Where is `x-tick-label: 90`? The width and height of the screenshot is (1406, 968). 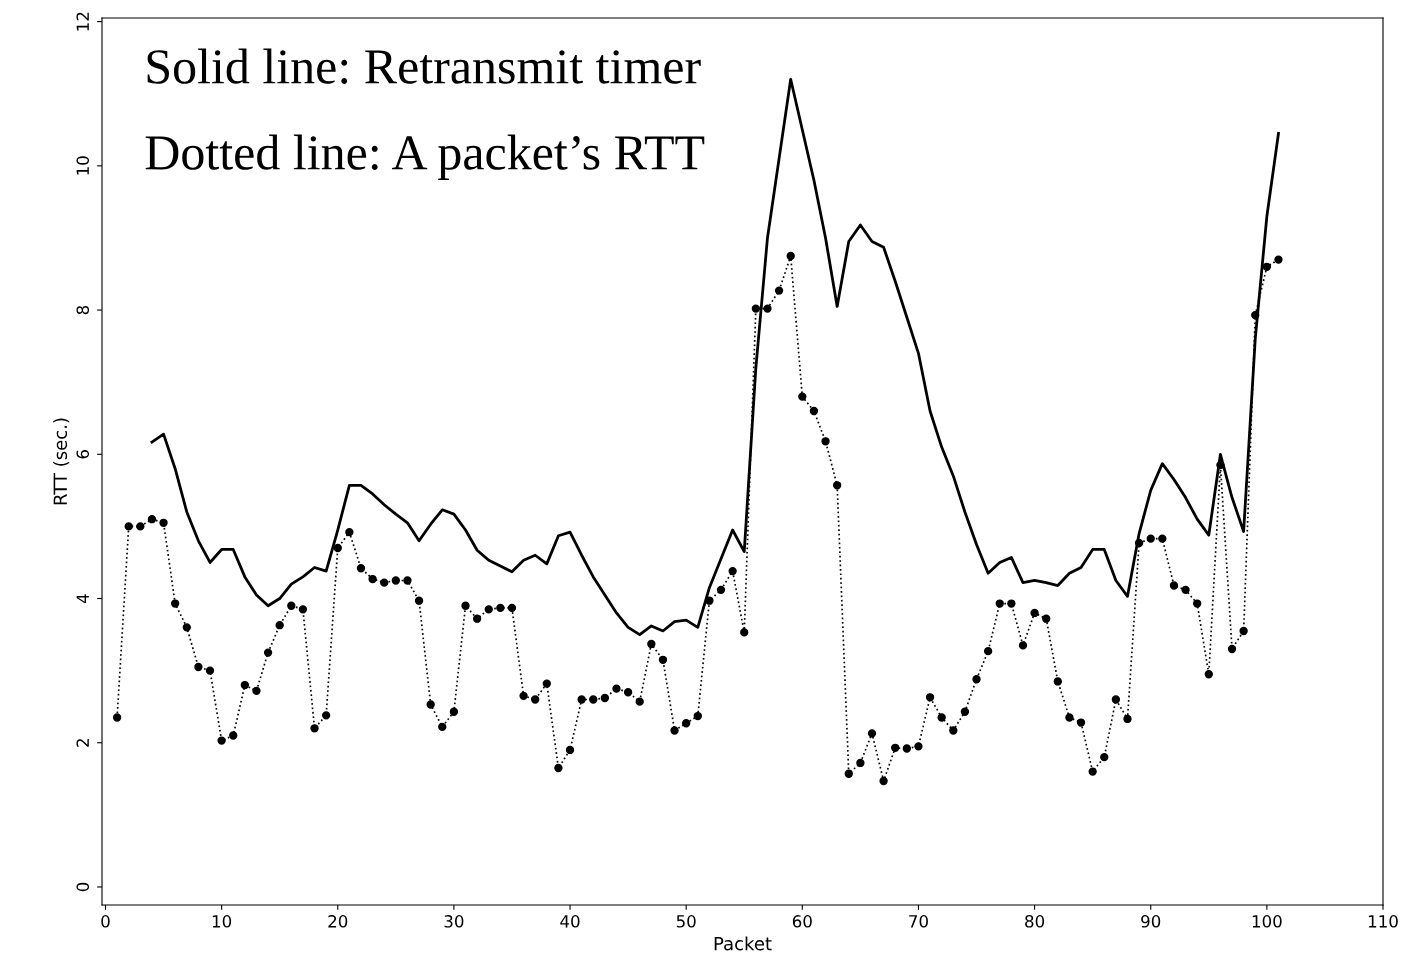
x-tick-label: 90 is located at coordinates (1151, 921).